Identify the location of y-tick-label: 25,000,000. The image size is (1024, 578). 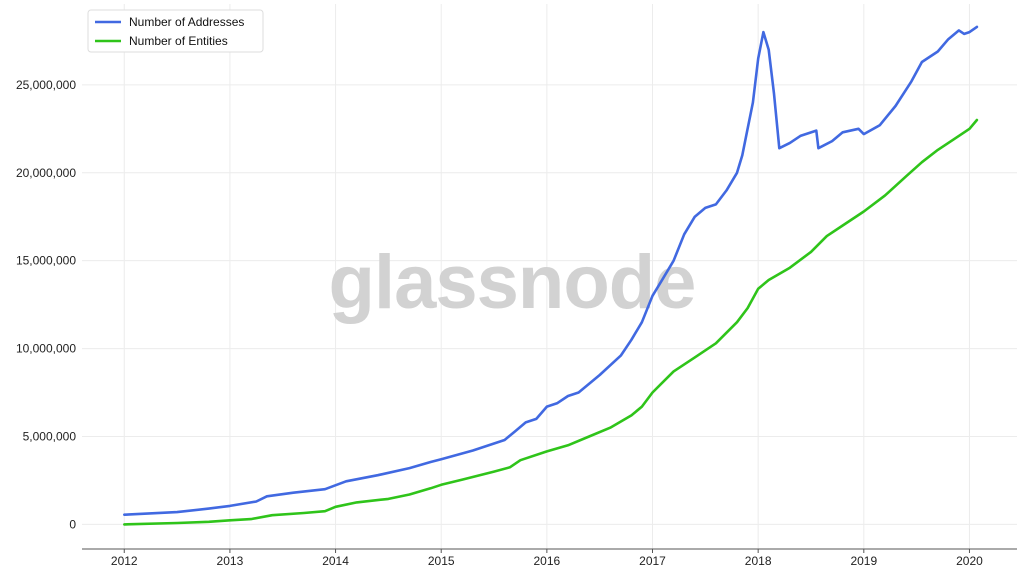
(46, 85).